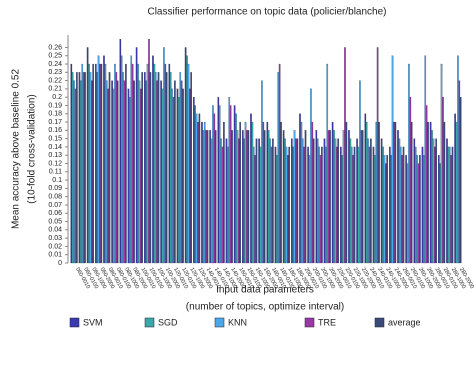  I want to click on y-tick-label: 0.12, so click(55, 163).